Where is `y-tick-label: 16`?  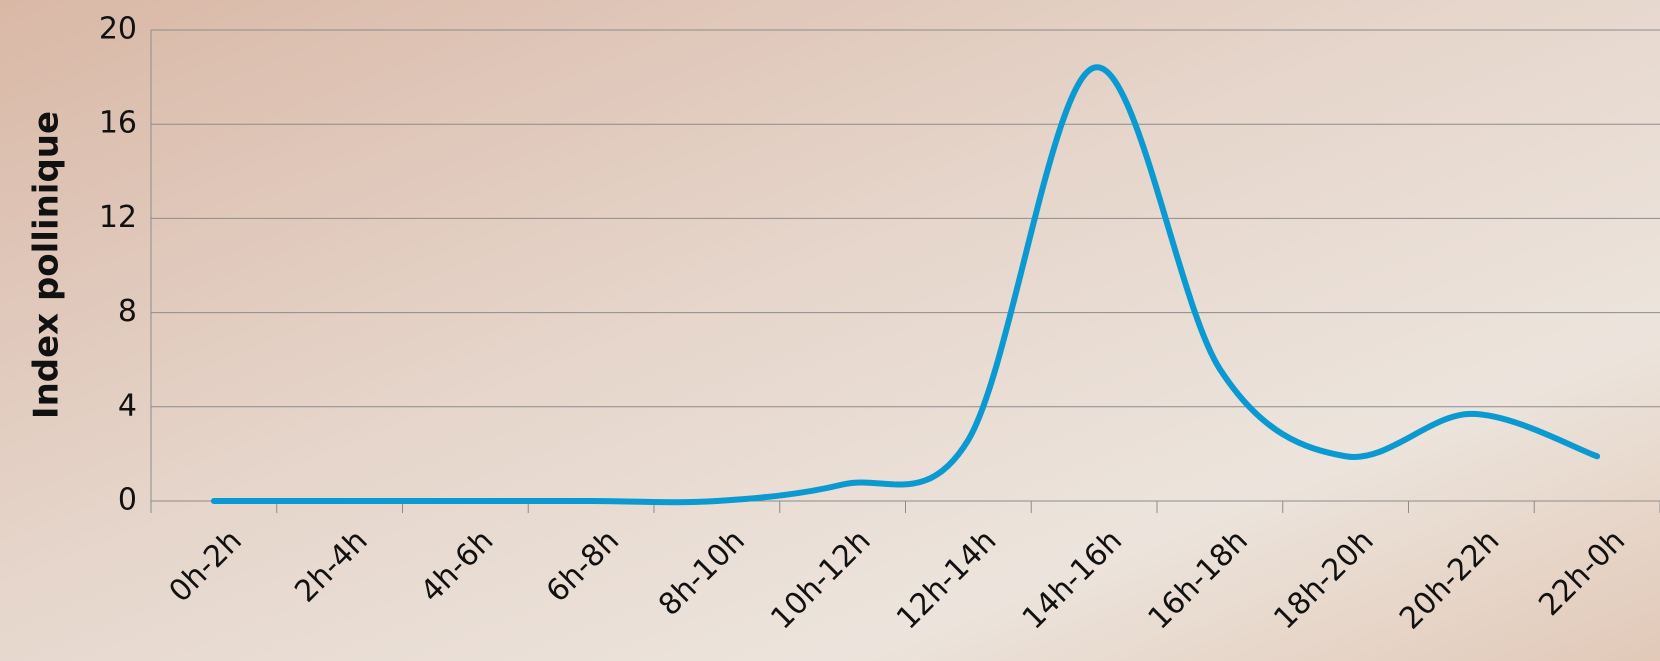 y-tick-label: 16 is located at coordinates (118, 123).